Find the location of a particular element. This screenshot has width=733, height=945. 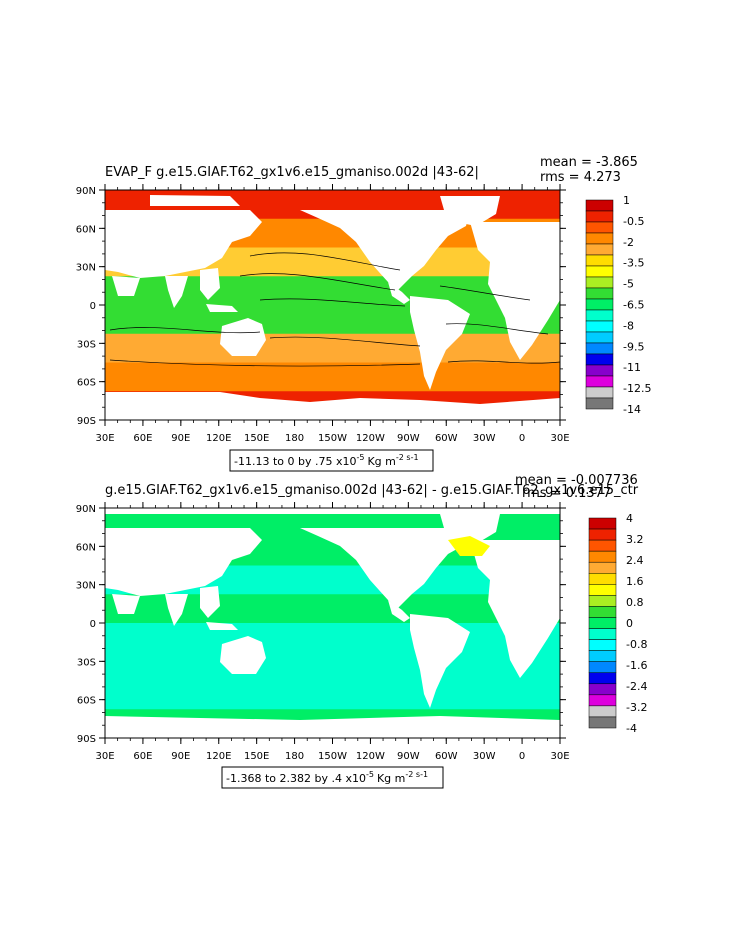

panel-top-land is located at coordinates (332, 307).